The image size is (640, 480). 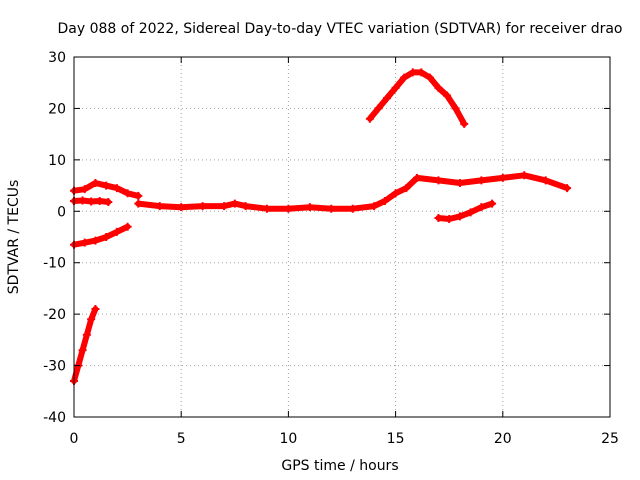 What do you see at coordinates (353, 192) in the screenshot?
I see `series-main-trend` at bounding box center [353, 192].